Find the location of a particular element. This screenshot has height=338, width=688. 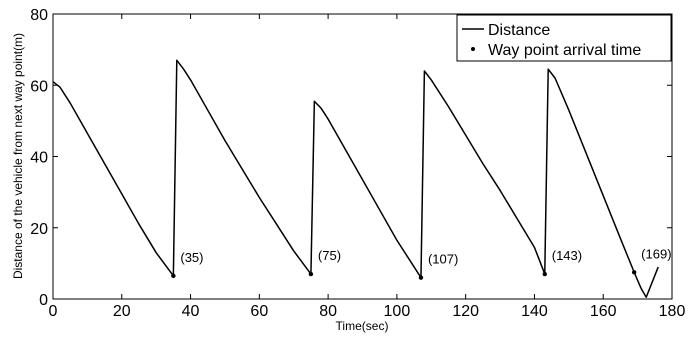

y-tick-label: 80 is located at coordinates (39, 15).